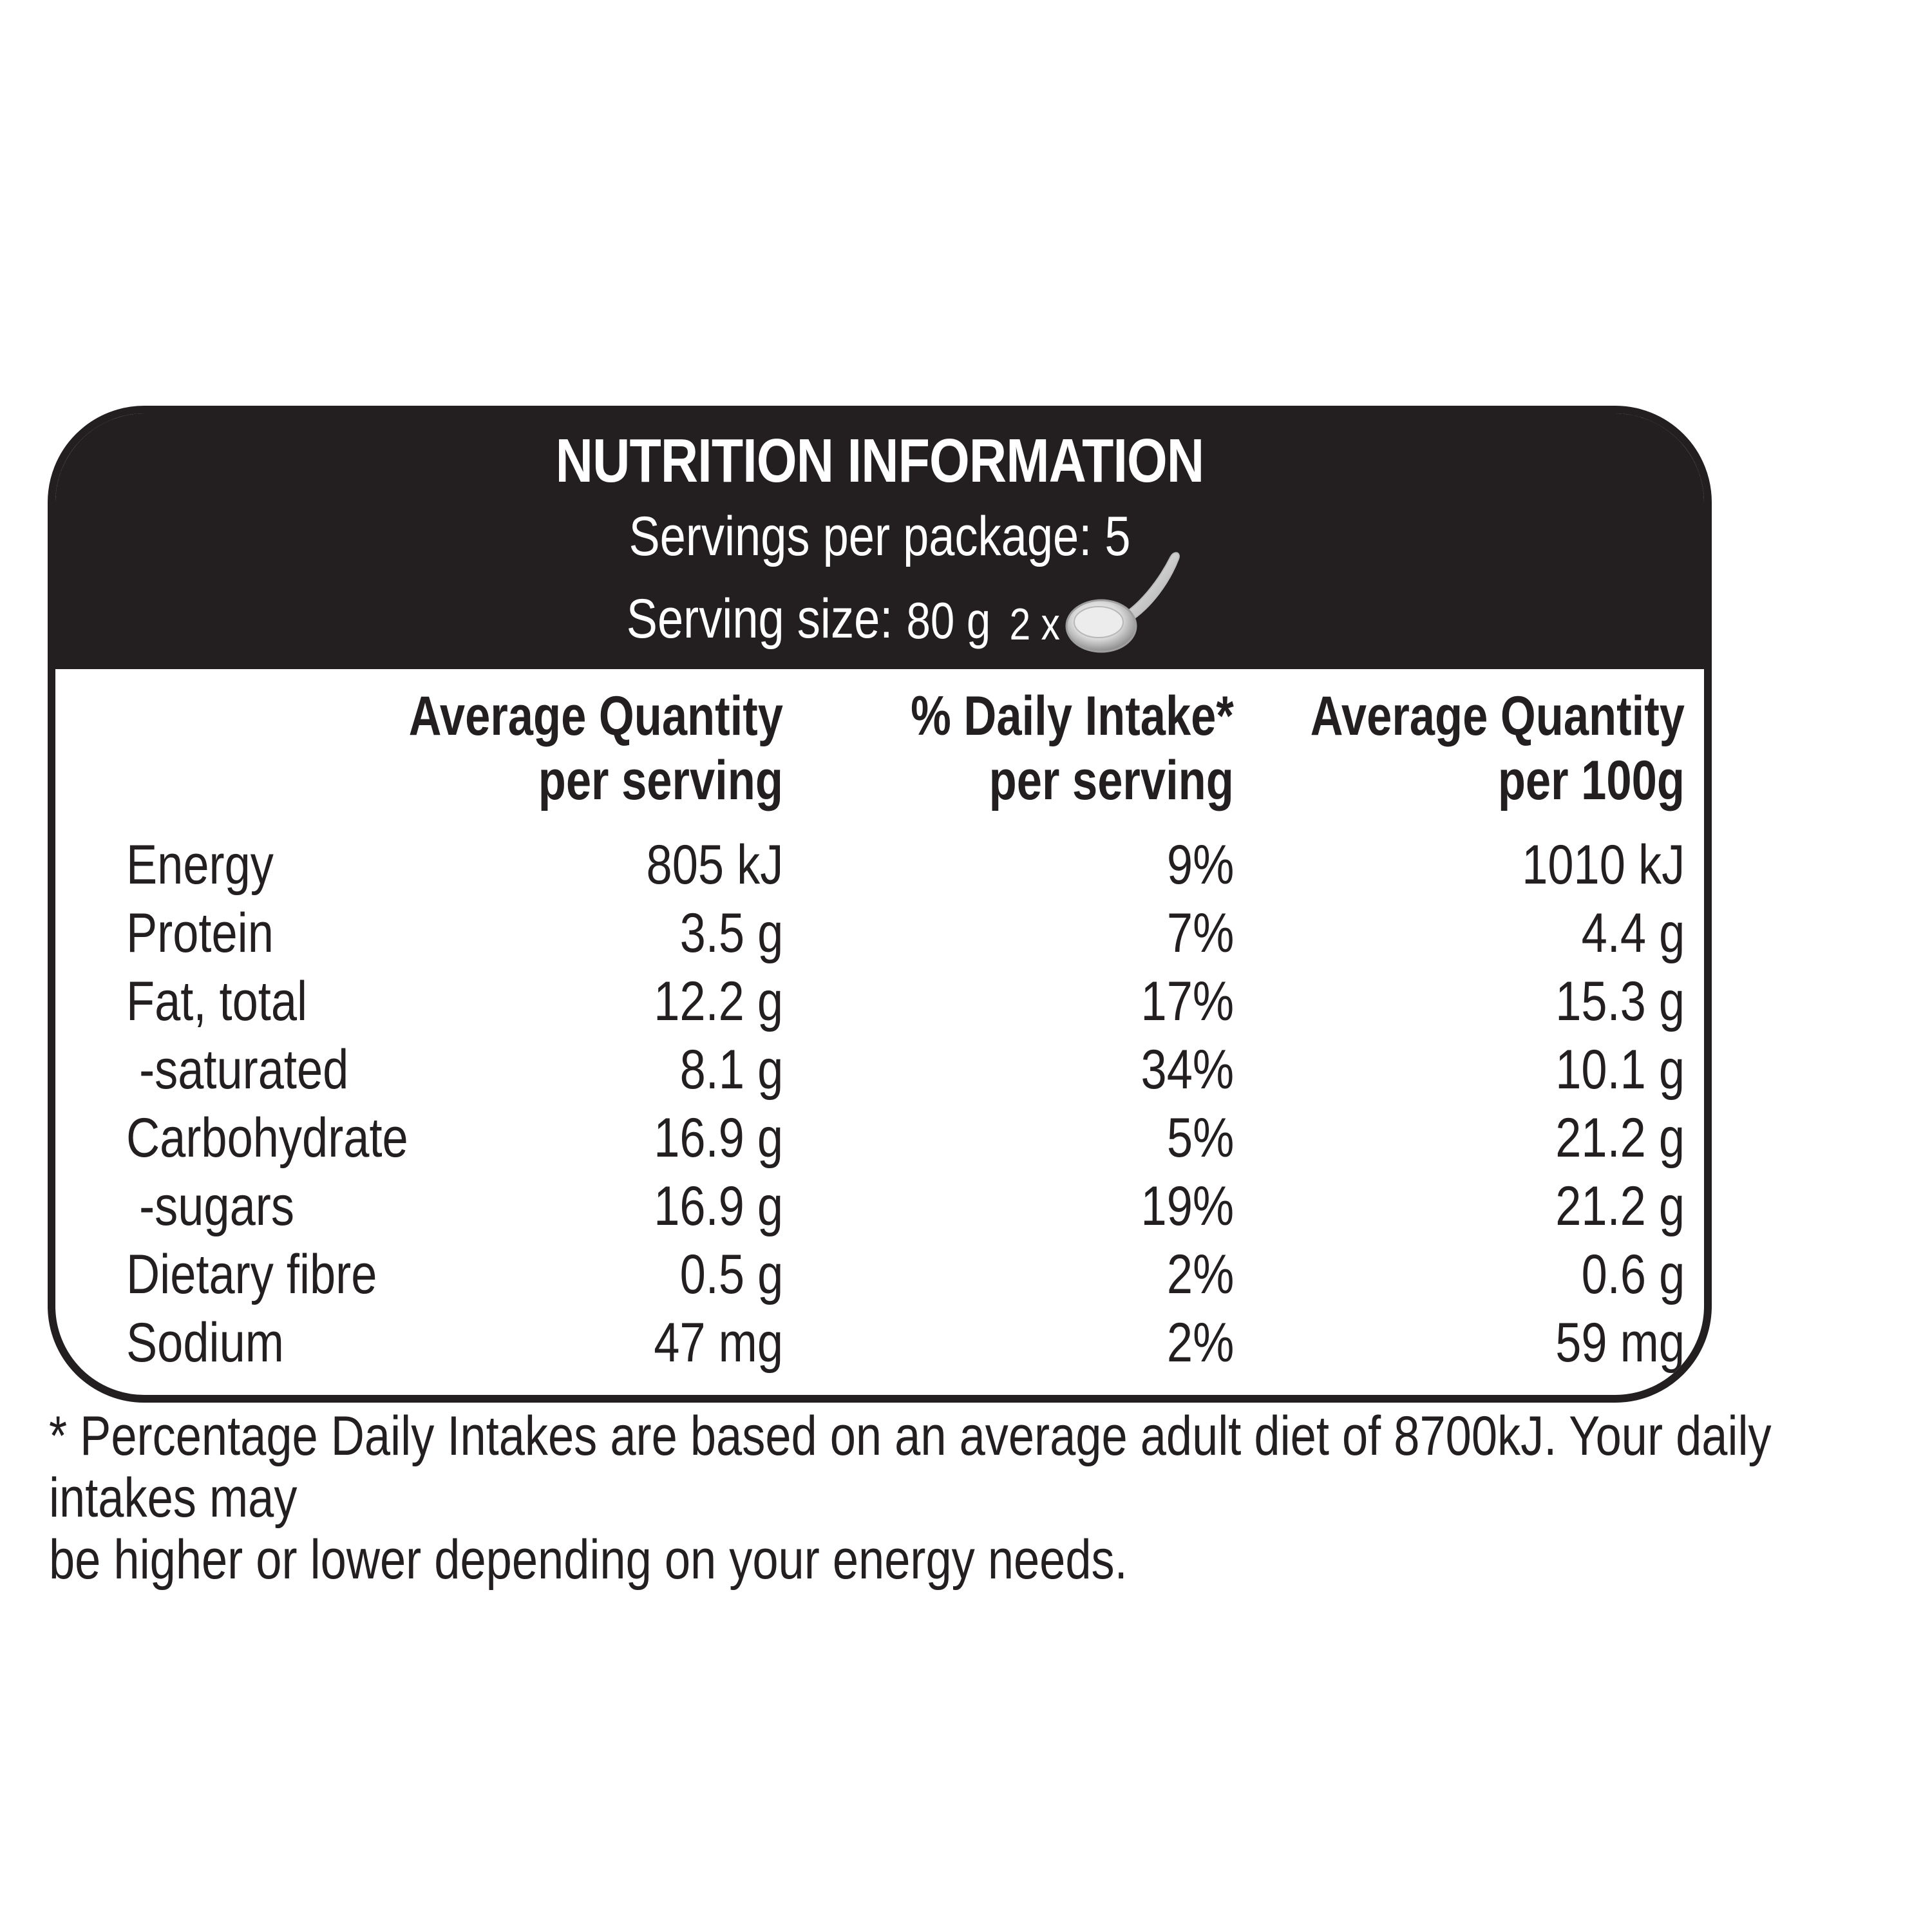 Image resolution: width=1932 pixels, height=1932 pixels. I want to click on nutrient-row-energy: Energy 805 kJ 9% 1010 kJ, so click(879, 865).